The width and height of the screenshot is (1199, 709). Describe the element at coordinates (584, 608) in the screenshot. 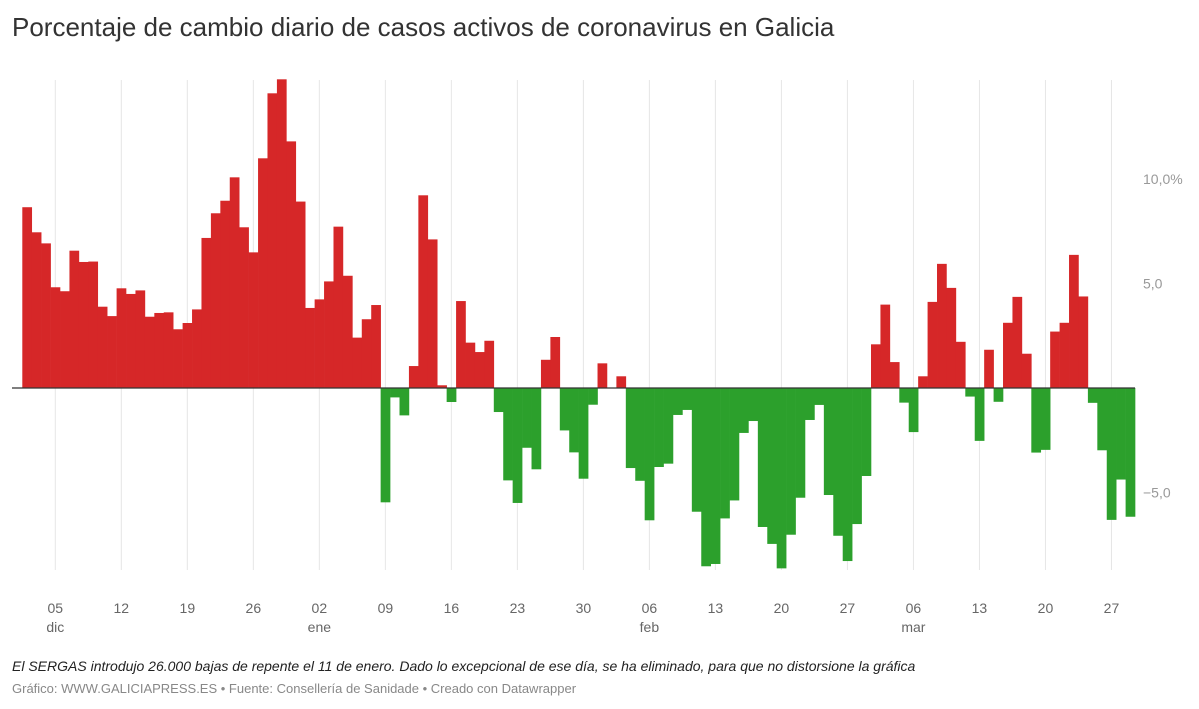

I see `x-tick-label: 30` at that location.